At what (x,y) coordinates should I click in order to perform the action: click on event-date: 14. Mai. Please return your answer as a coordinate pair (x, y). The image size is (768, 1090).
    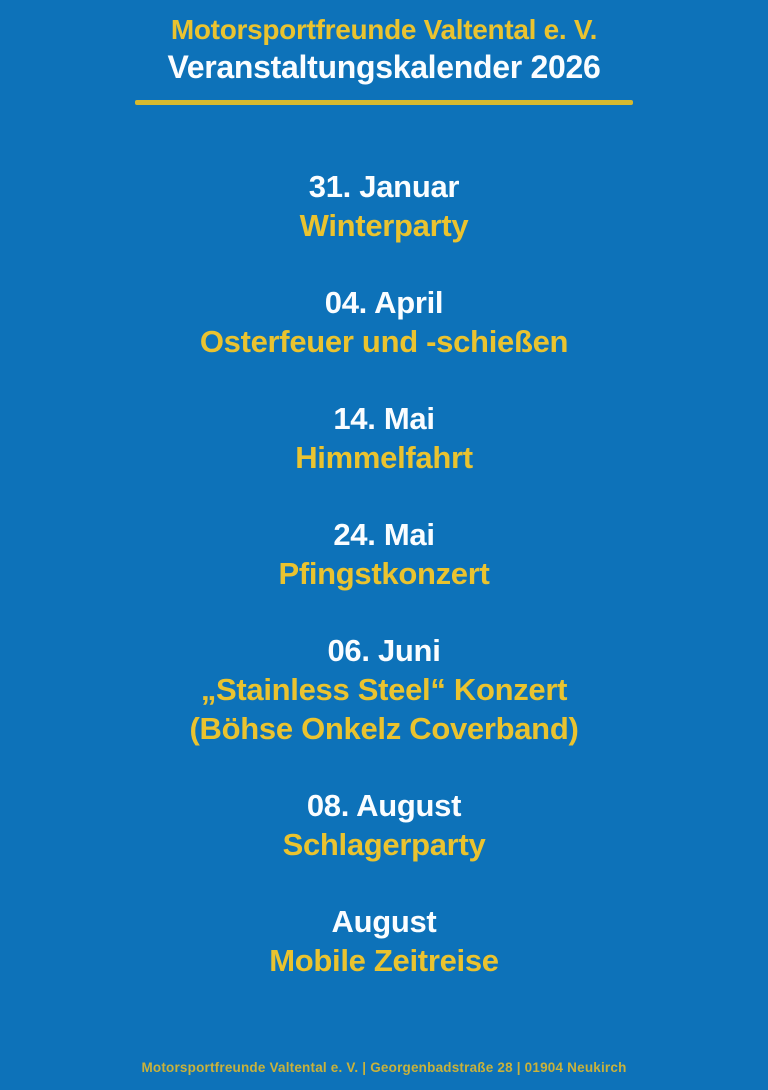
    Looking at the image, I should click on (384, 418).